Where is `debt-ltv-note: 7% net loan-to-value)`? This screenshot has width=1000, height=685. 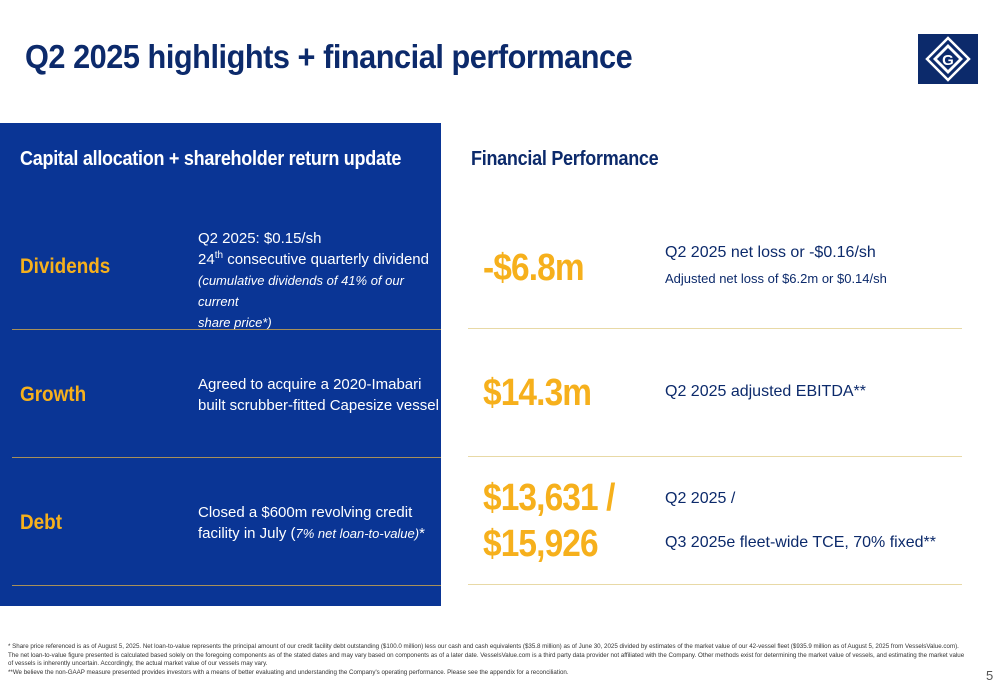
debt-ltv-note: 7% net loan-to-value) is located at coordinates (357, 533).